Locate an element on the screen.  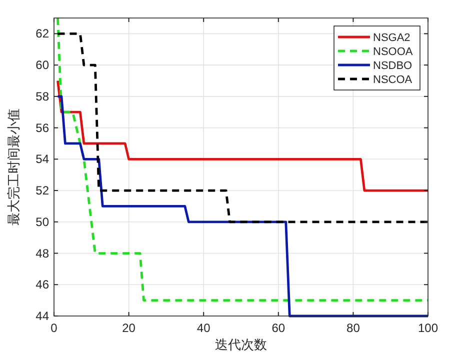
y-tick-label: 54 is located at coordinates (43, 159).